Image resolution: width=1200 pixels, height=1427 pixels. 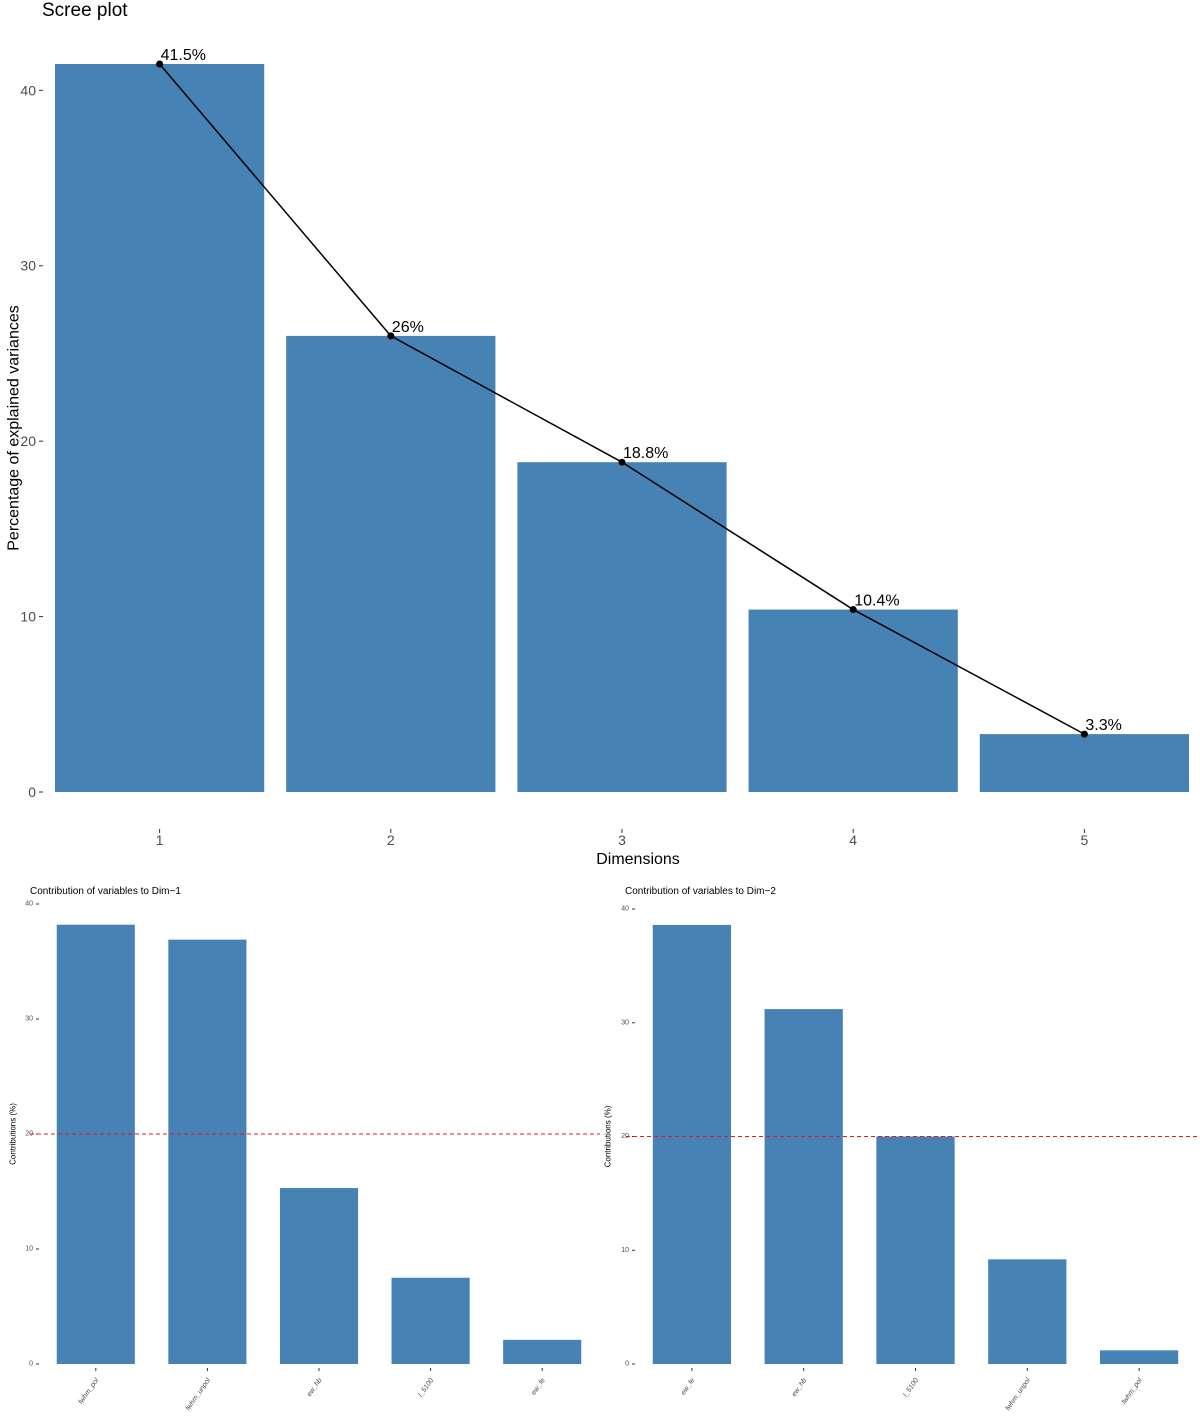 What do you see at coordinates (28, 266) in the screenshot?
I see `scree-ytick-label: 30` at bounding box center [28, 266].